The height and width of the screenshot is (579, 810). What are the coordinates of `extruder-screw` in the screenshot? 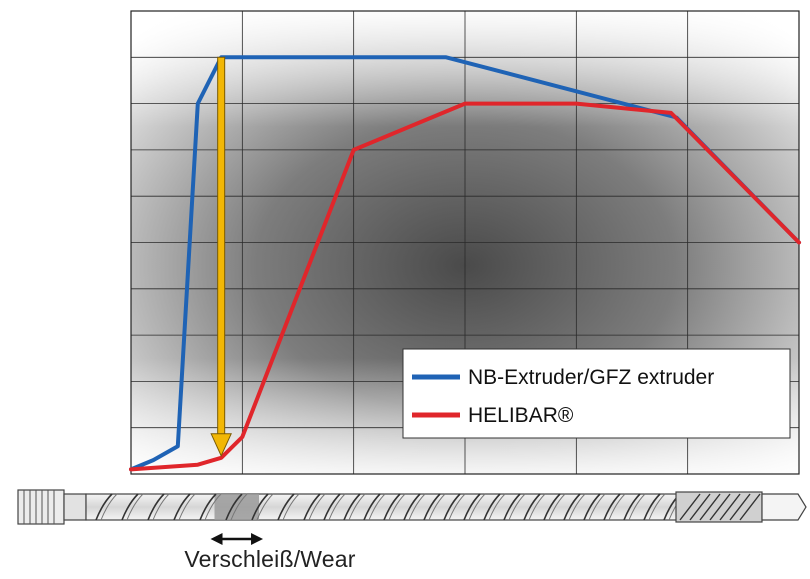 It's located at (412, 507).